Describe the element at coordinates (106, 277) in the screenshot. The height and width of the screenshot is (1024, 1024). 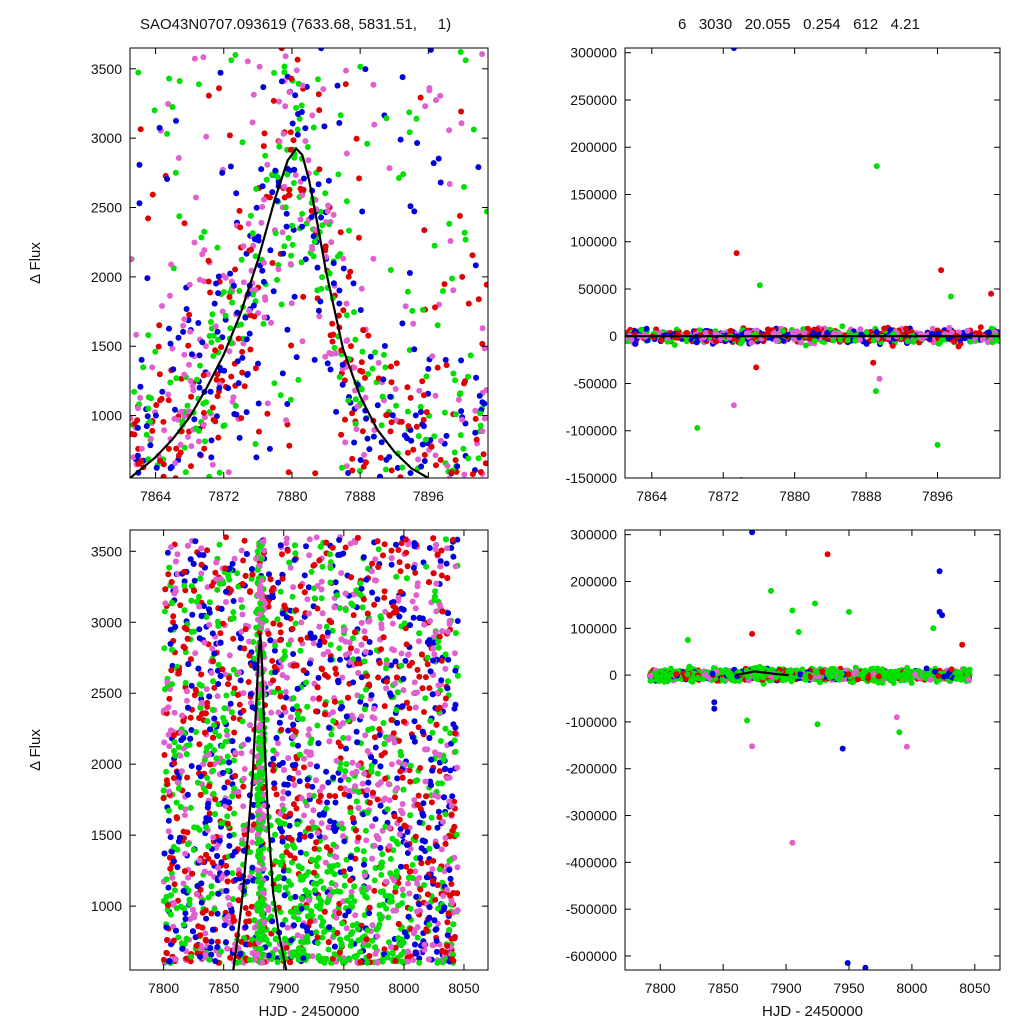
I see `y-tick-label: 2000` at that location.